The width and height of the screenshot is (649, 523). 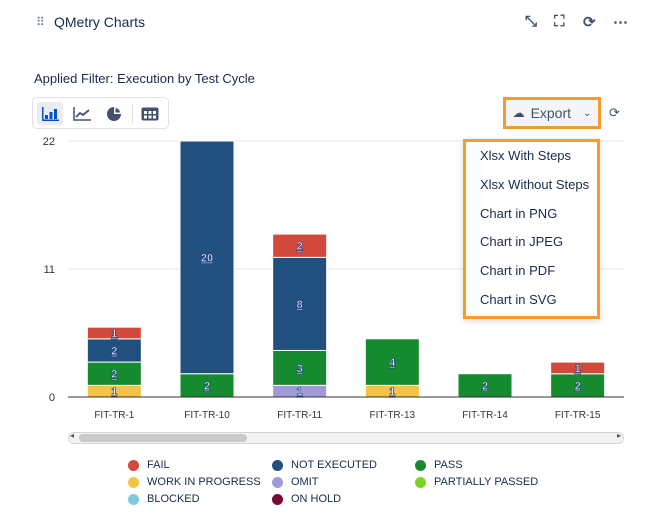 I want to click on legend-item: WORK IN PROGRESS, so click(x=194, y=482).